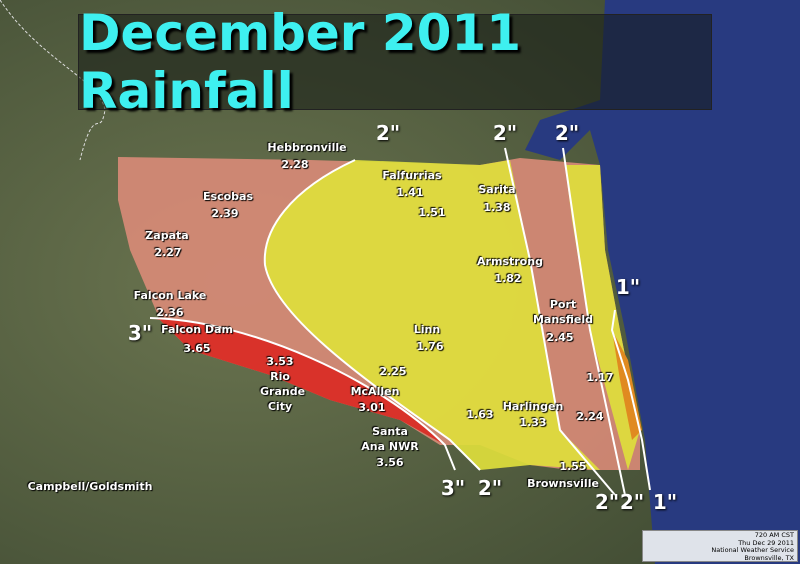  I want to click on rainfall-amount: 3.01, so click(372, 407).